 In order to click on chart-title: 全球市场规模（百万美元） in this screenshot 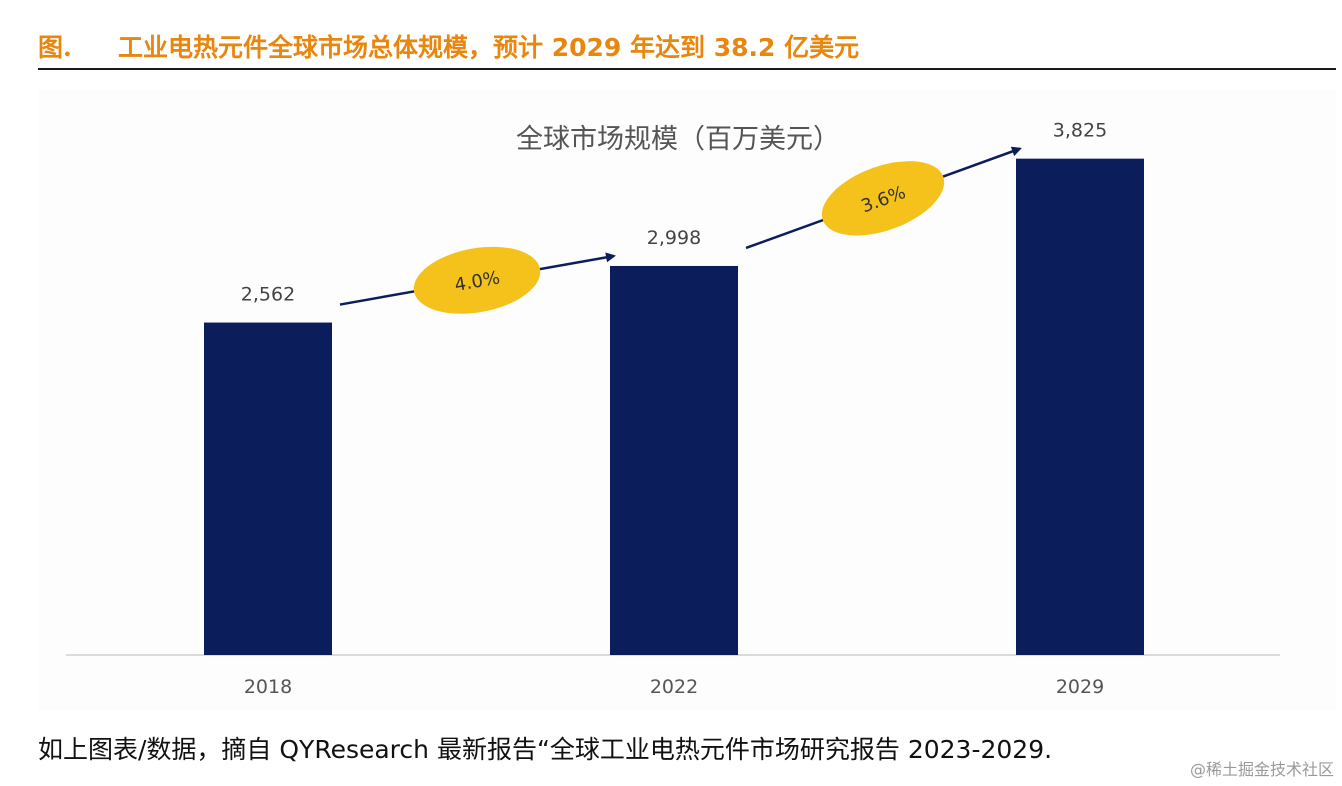, I will do `click(678, 139)`.